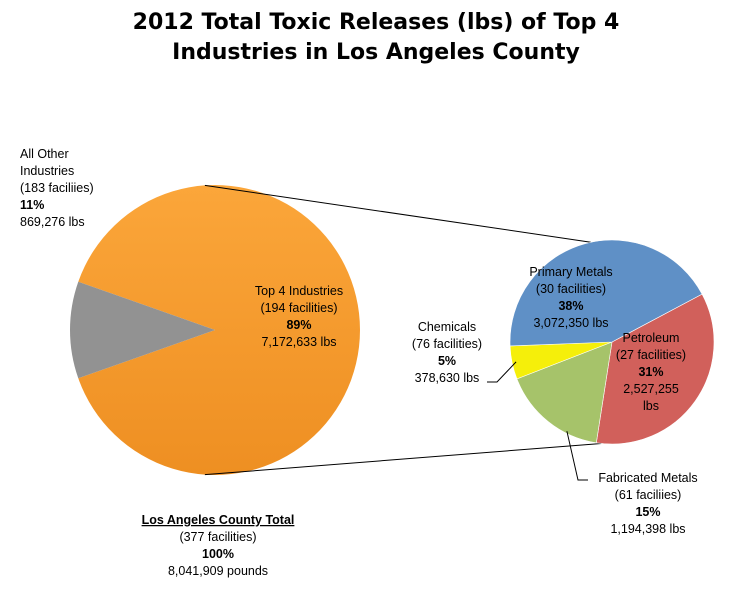 This screenshot has width=752, height=598. Describe the element at coordinates (648, 495) in the screenshot. I see `label-fabricated-metals-line: (61 faciliies)` at that location.